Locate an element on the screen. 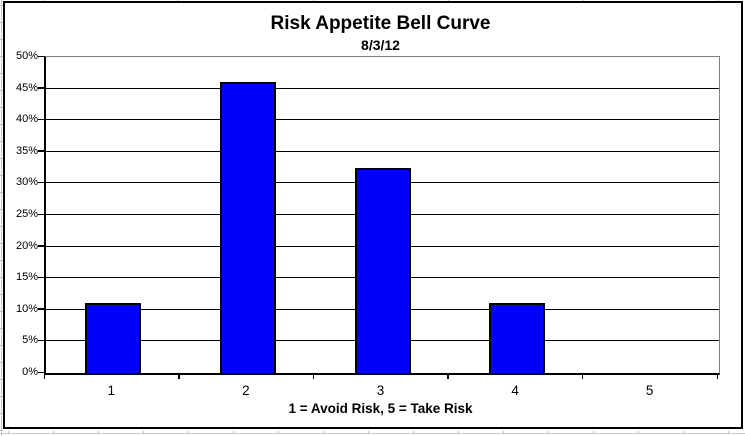 This screenshot has width=745, height=436. x-axis-title: 1 = Avoid Risk, 5 = Take Risk is located at coordinates (380, 408).